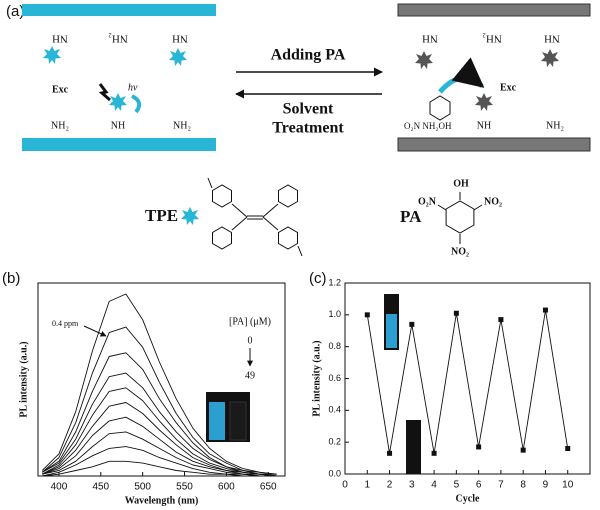 The image size is (600, 510). I want to click on x-tick-label: 500, so click(142, 487).